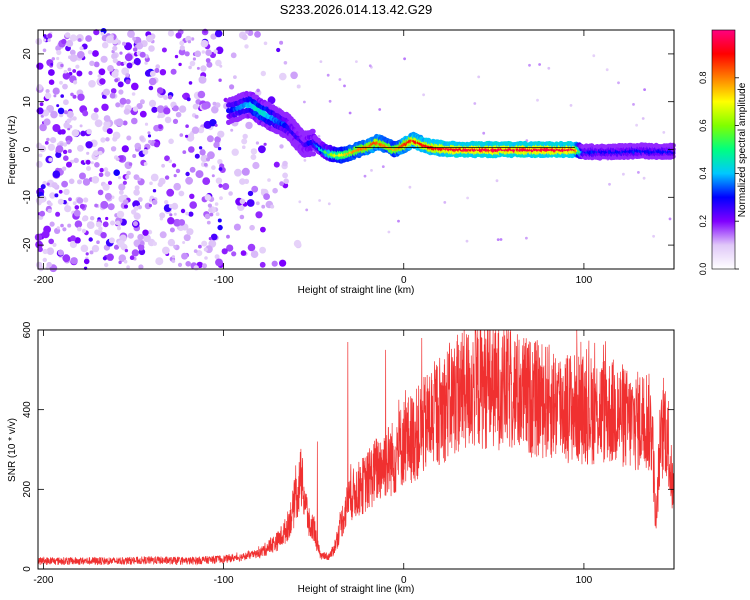  I want to click on top-x-axis-label: Height of straight line (km), so click(356, 290).